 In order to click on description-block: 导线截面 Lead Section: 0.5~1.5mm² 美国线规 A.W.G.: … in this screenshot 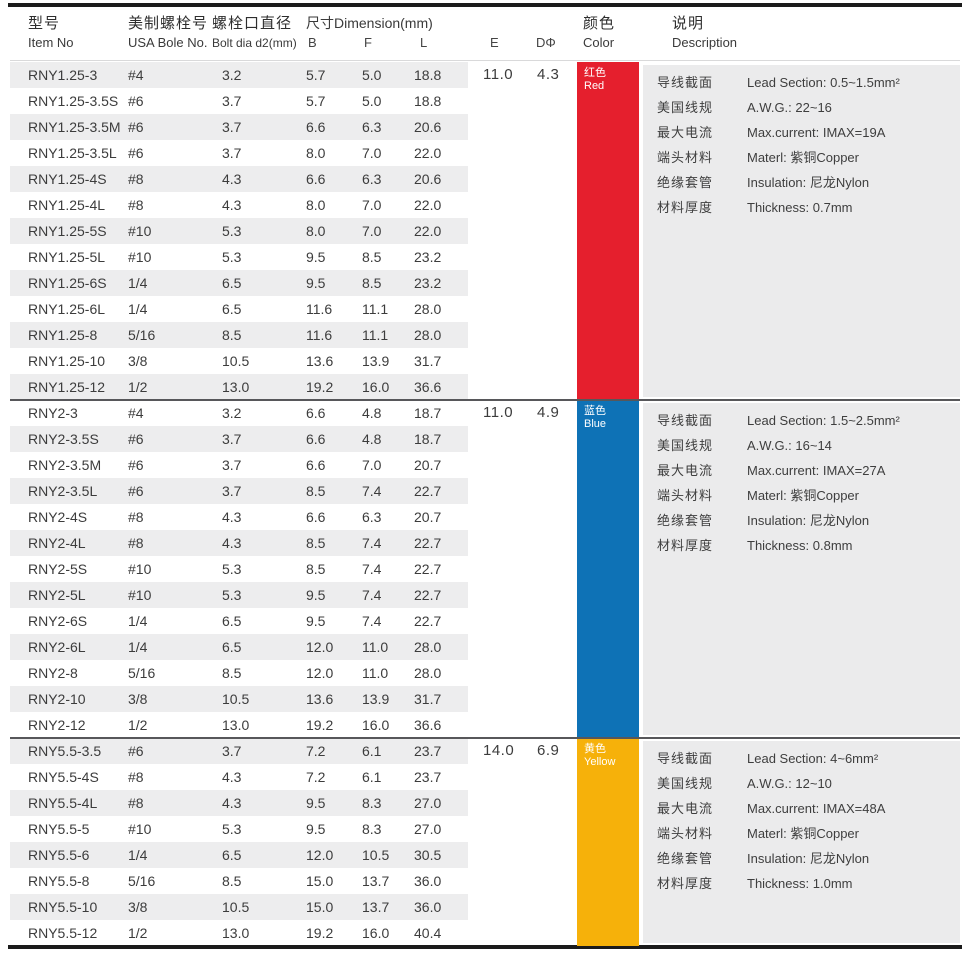, I will do `click(801, 231)`.